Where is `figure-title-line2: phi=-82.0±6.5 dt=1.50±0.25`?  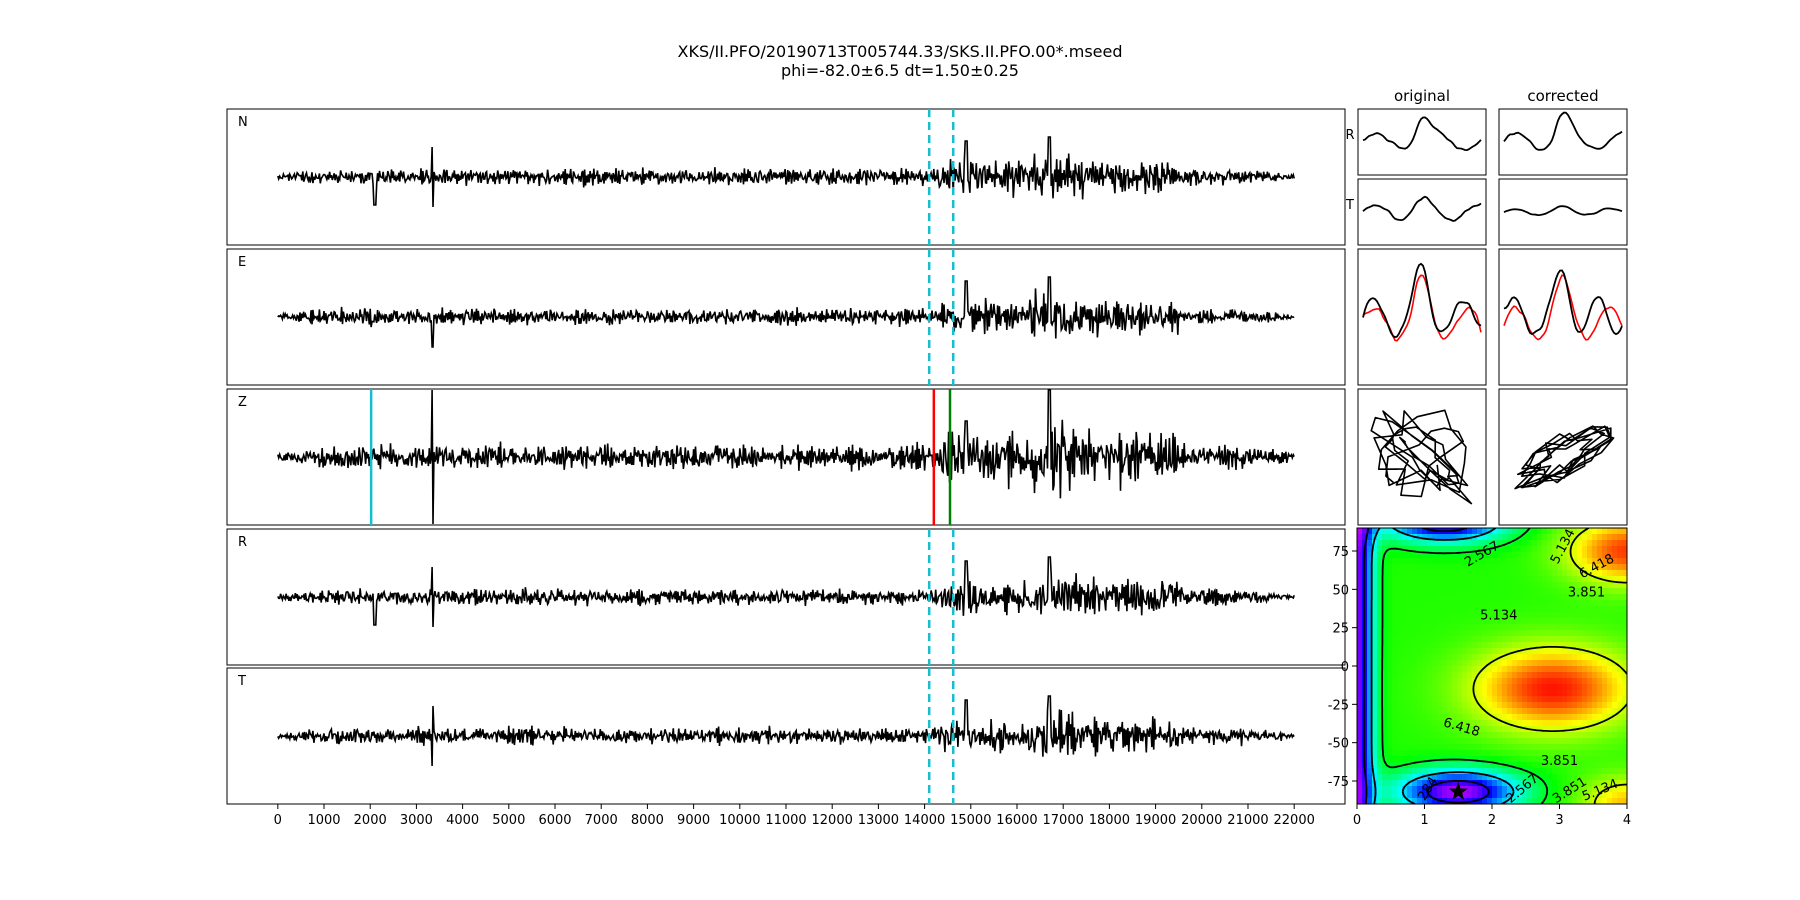
figure-title-line2: phi=-82.0±6.5 dt=1.50±0.25 is located at coordinates (900, 70).